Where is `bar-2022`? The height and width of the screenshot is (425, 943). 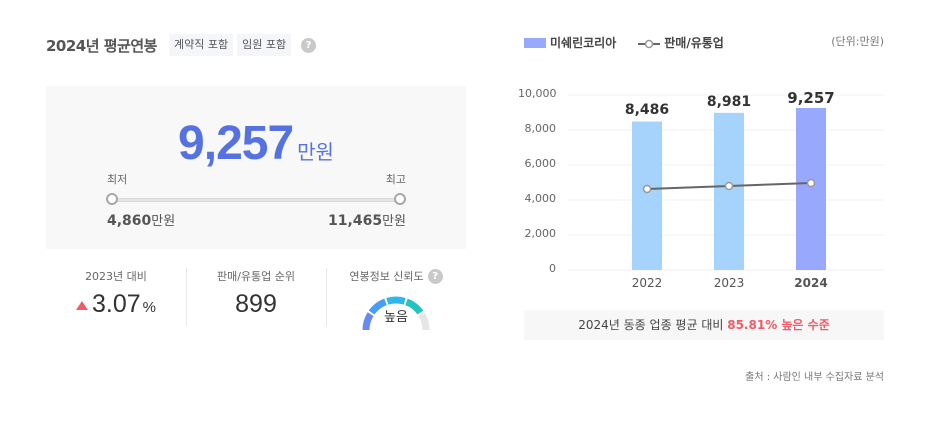
bar-2022 is located at coordinates (647, 195).